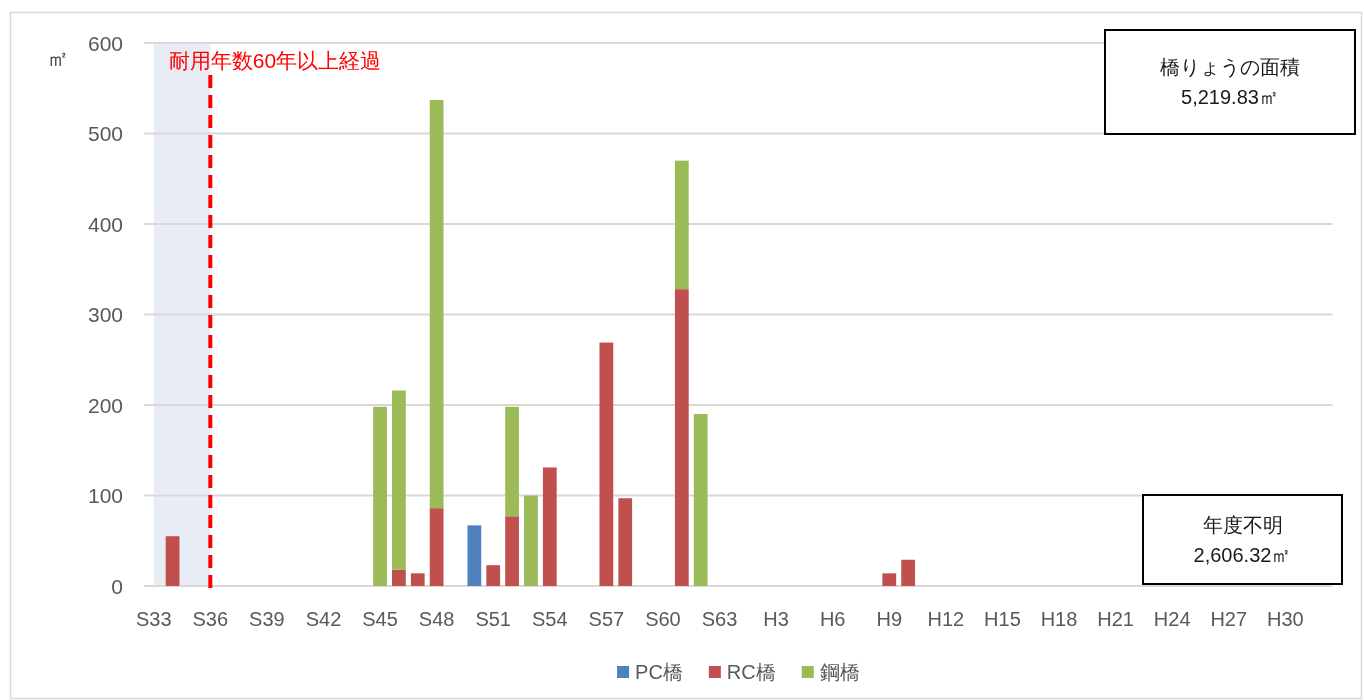  What do you see at coordinates (751, 672) in the screenshot?
I see `legend-label: RC橋` at bounding box center [751, 672].